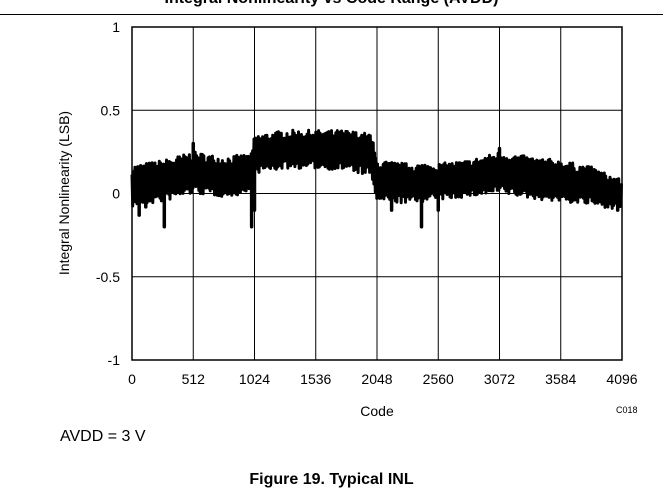 The image size is (663, 502). What do you see at coordinates (116, 27) in the screenshot?
I see `y-tick-label: 1` at bounding box center [116, 27].